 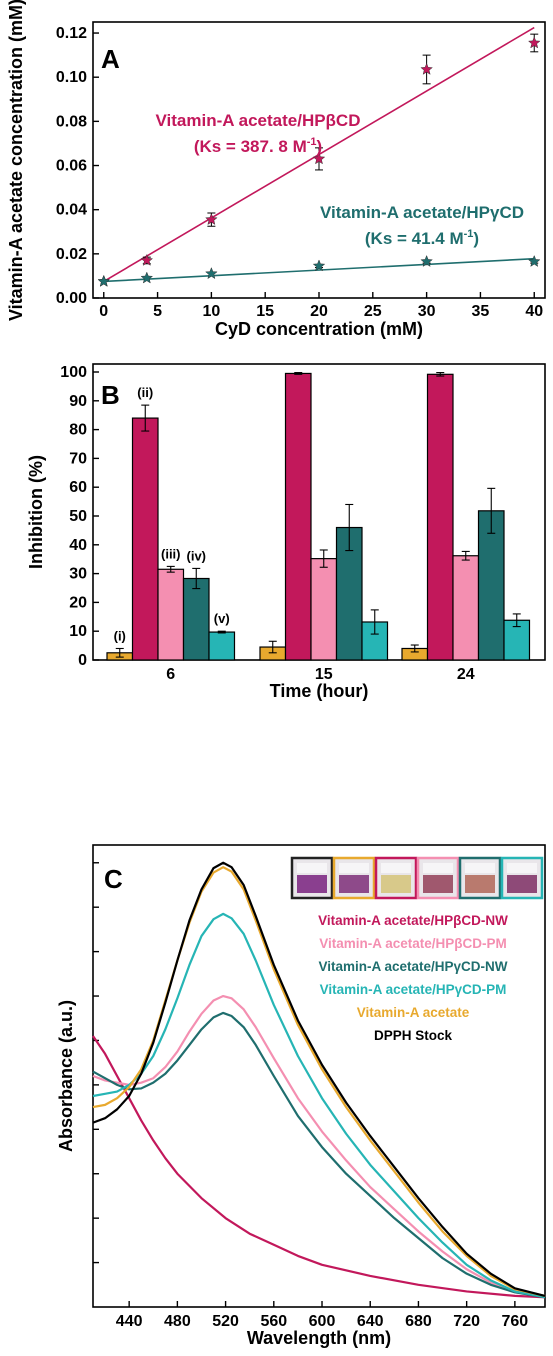 I want to click on panel-letter-a: A, so click(x=110, y=59).